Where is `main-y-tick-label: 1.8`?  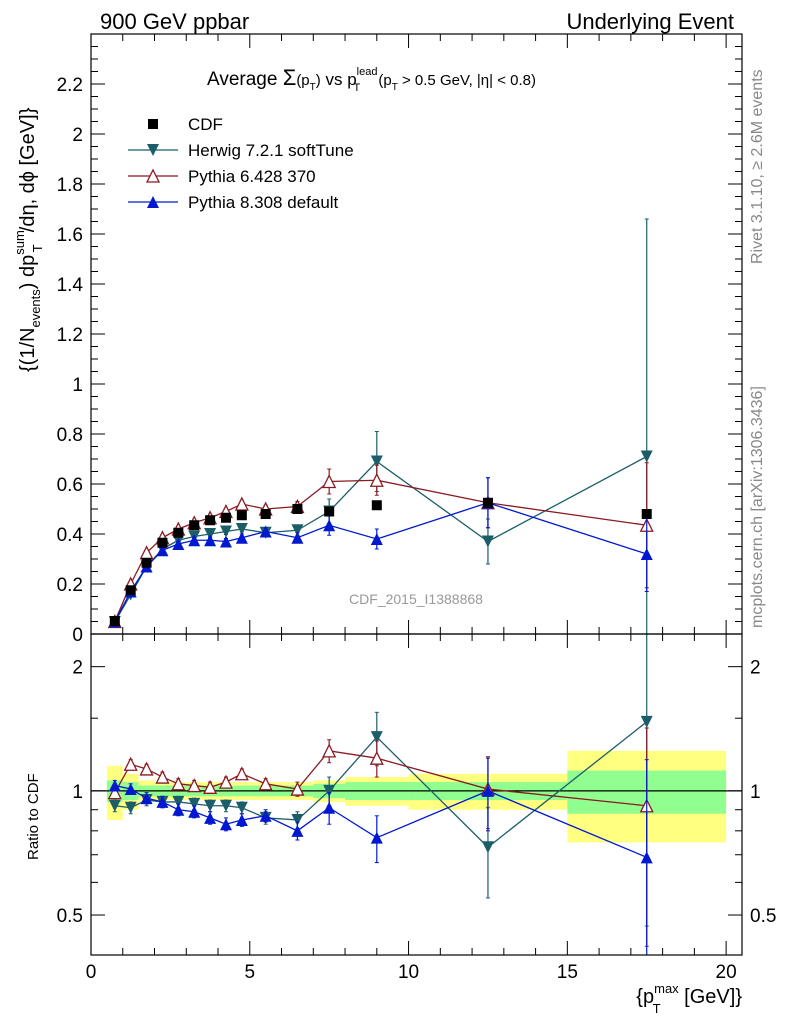
main-y-tick-label: 1.8 is located at coordinates (70, 185).